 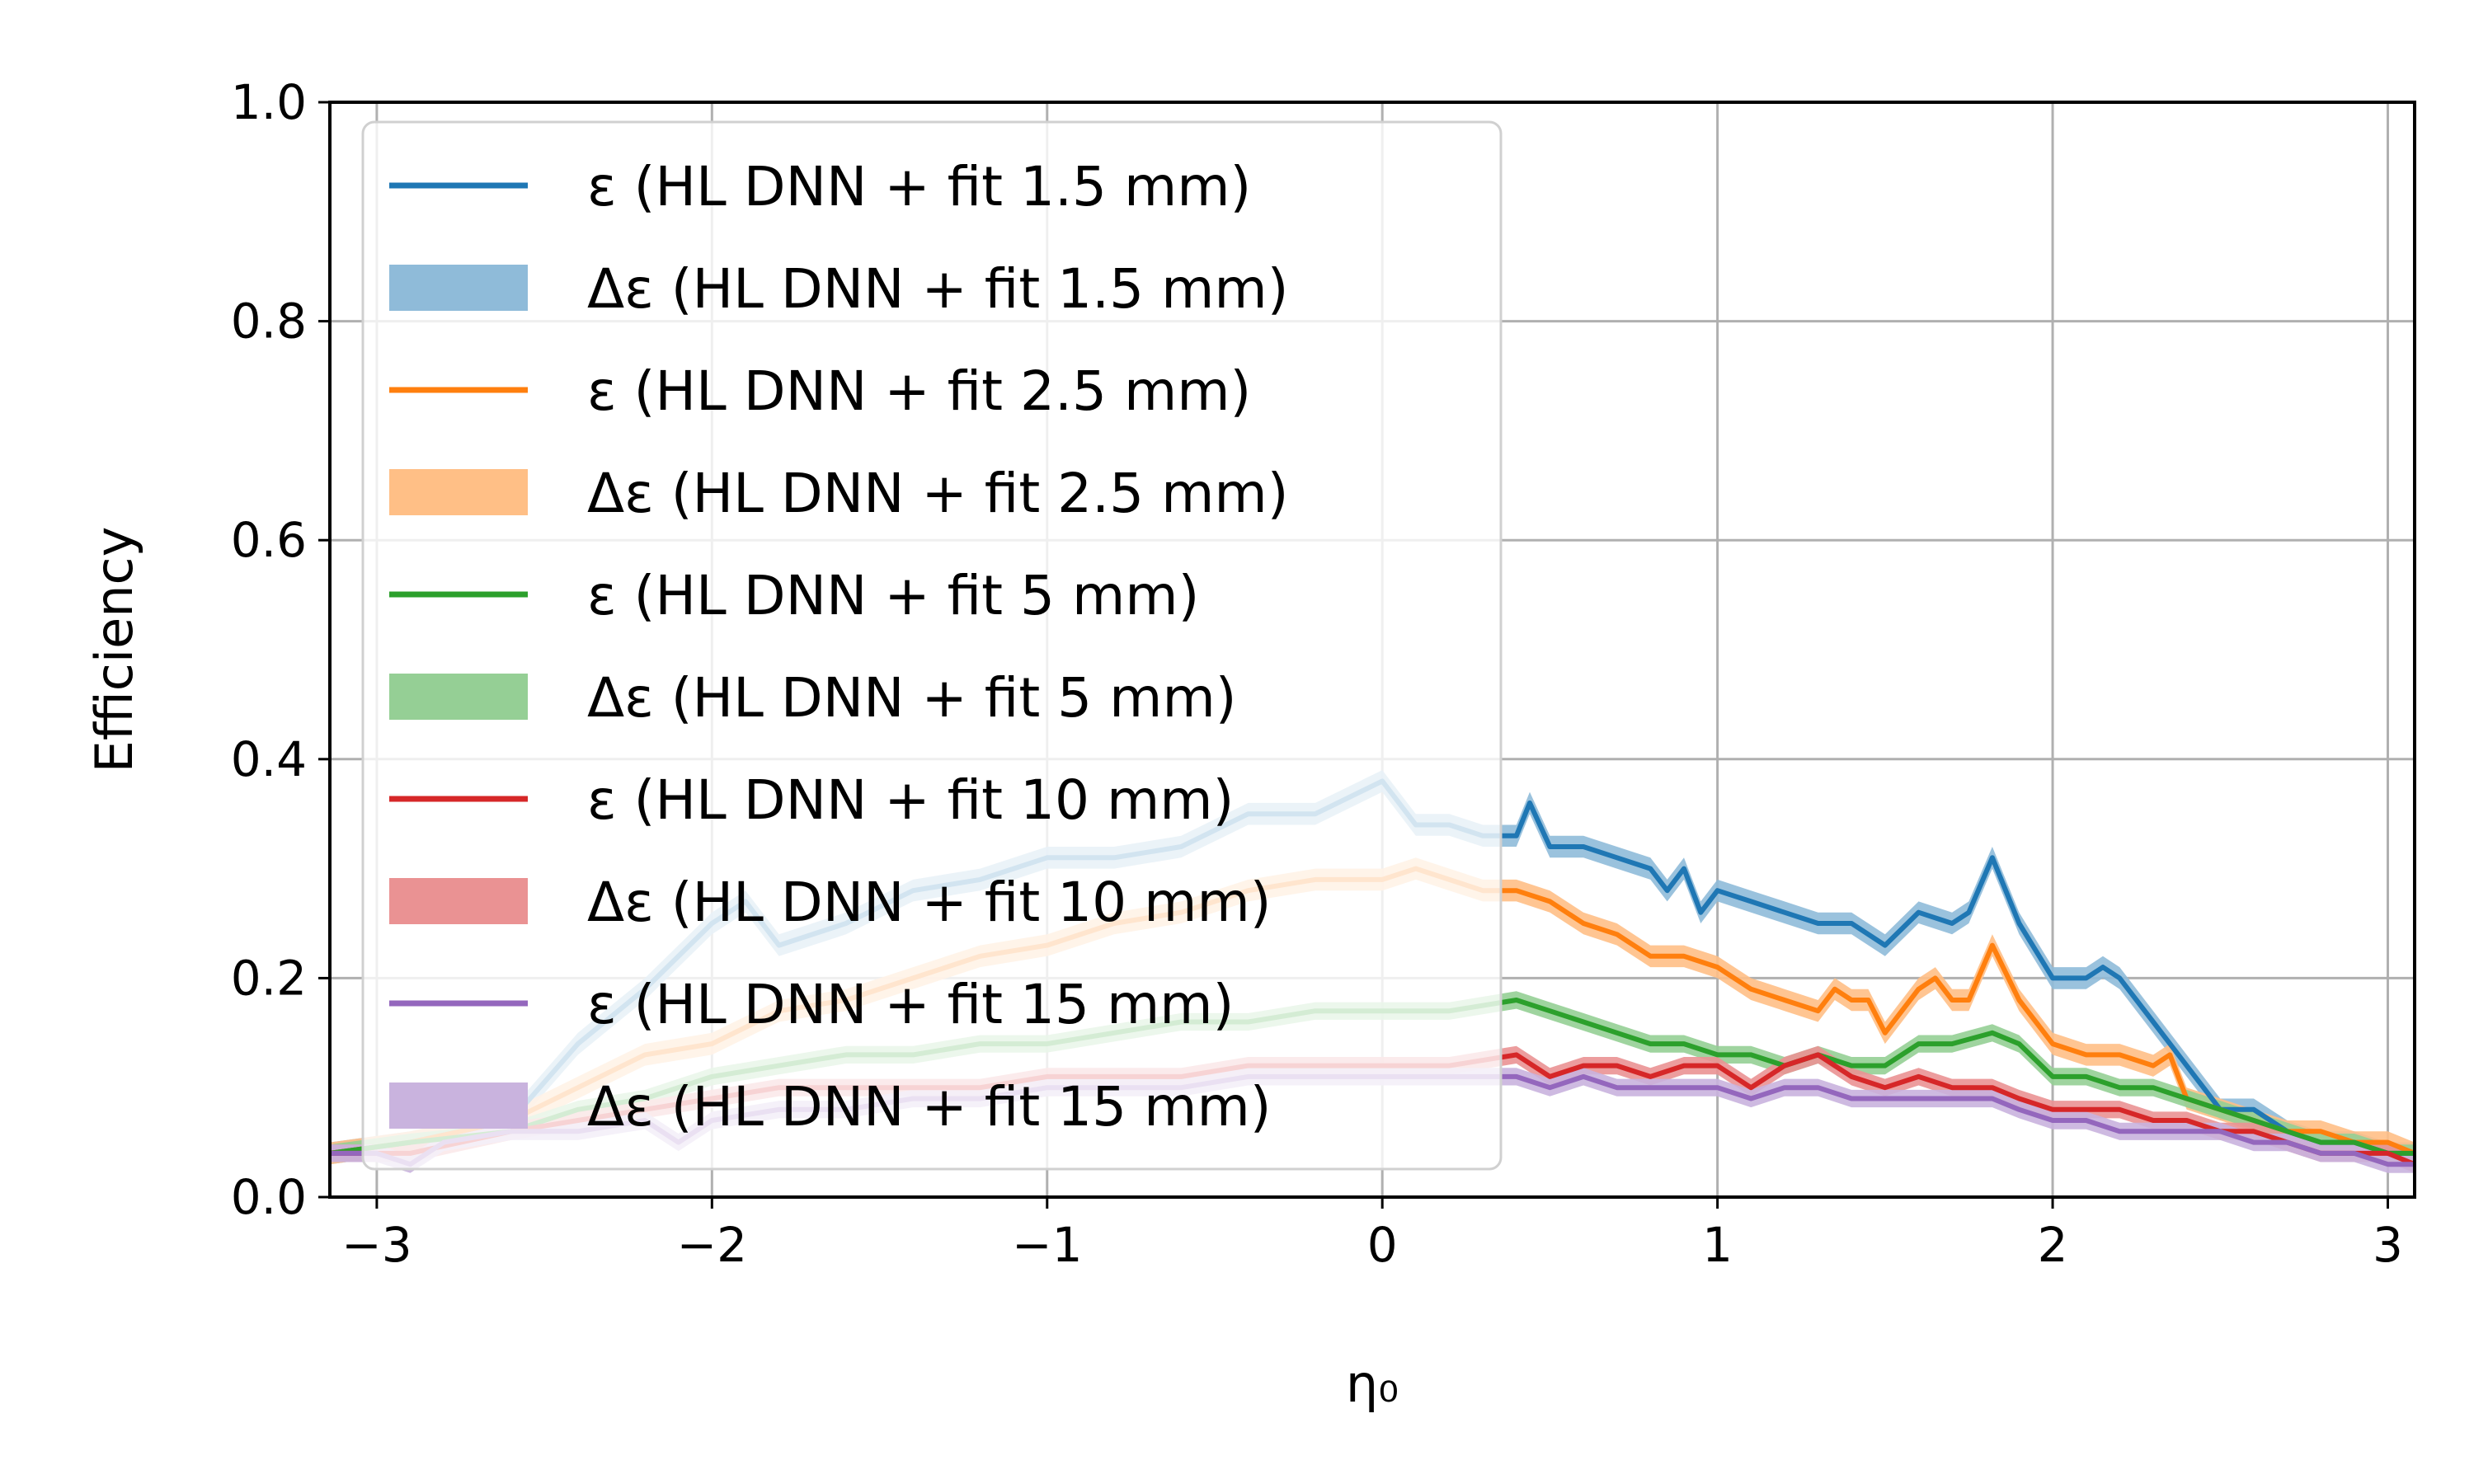 I want to click on x-tick-label-3: 0, so click(x=1382, y=1245).